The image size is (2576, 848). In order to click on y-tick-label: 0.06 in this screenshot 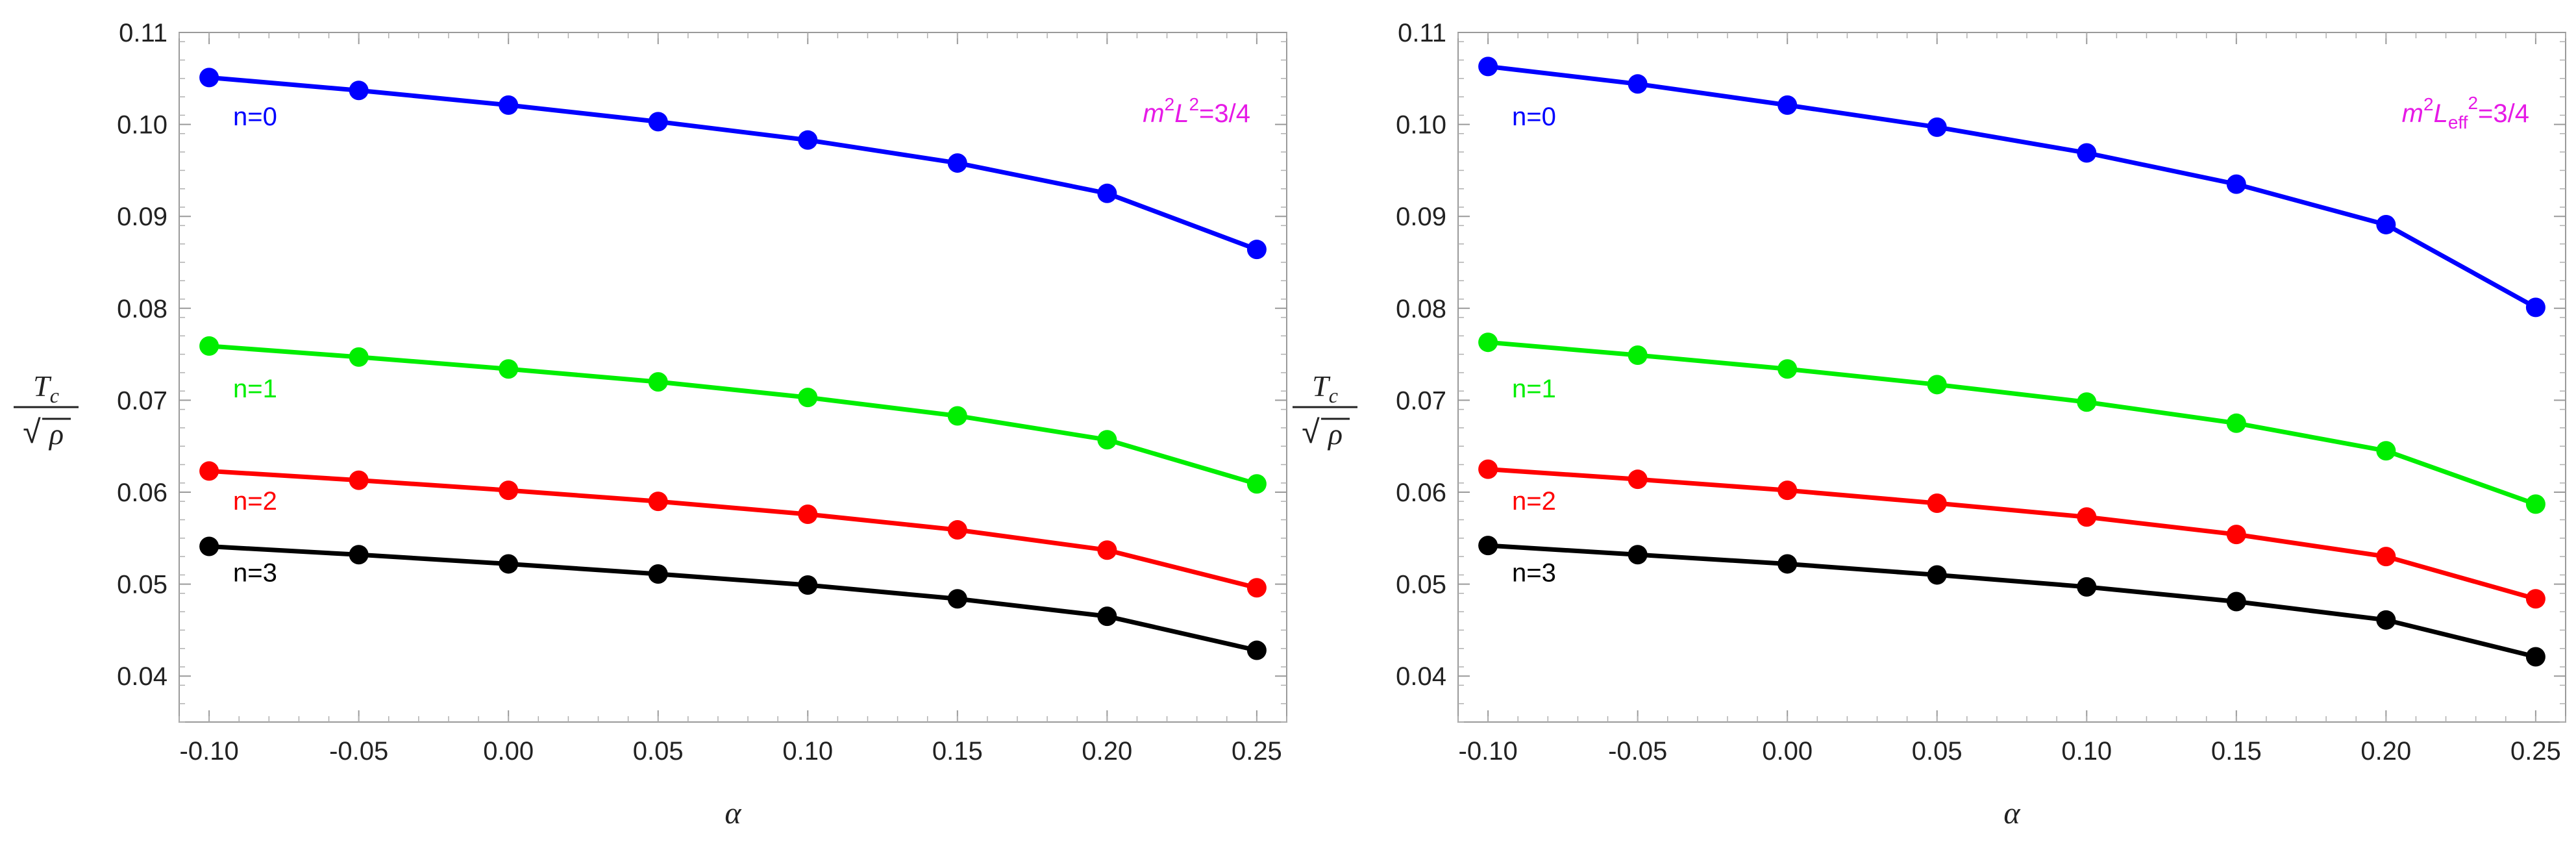, I will do `click(142, 493)`.